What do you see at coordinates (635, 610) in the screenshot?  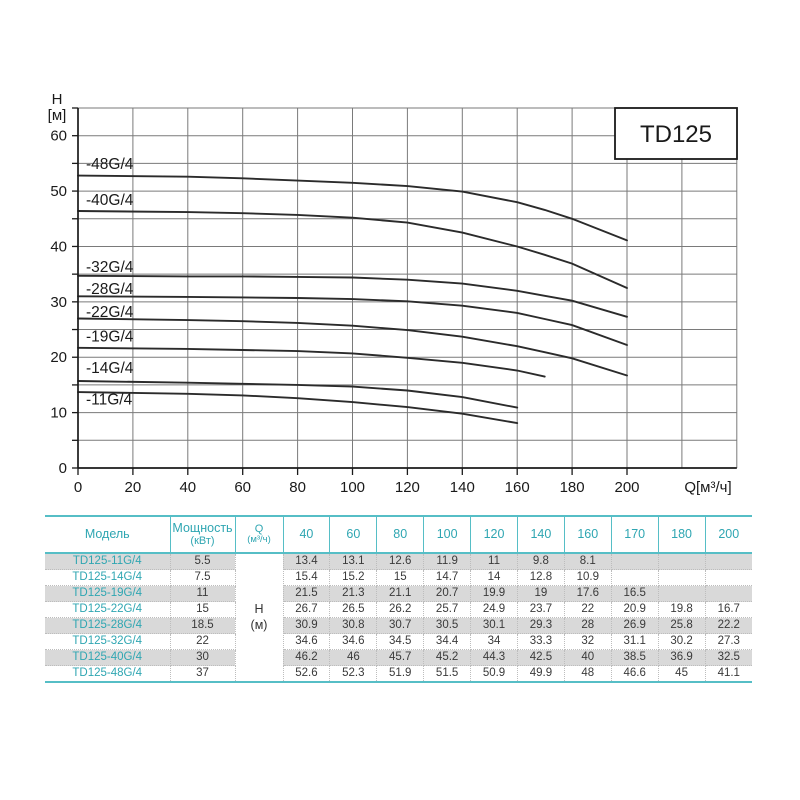 I see `head-value-cell: 20.9` at bounding box center [635, 610].